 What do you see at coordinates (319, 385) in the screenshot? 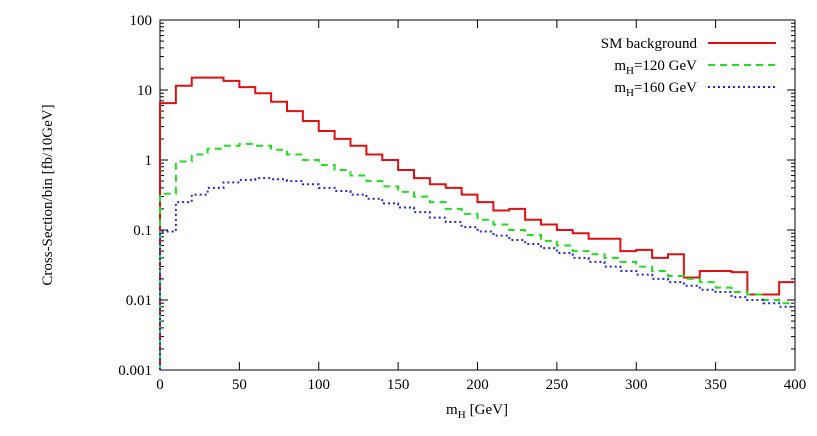
I see `x-tick-label: 100` at bounding box center [319, 385].